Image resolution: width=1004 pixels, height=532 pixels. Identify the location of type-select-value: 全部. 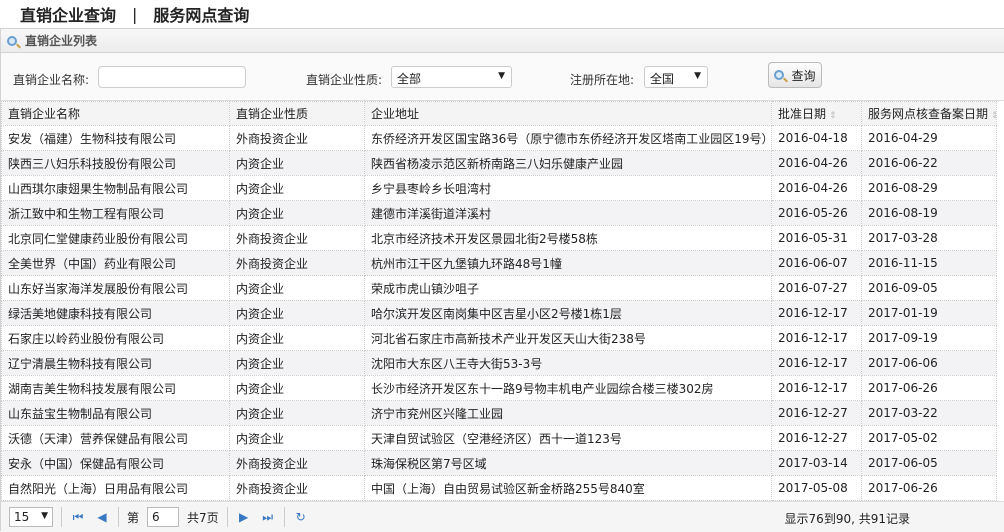
(409, 79).